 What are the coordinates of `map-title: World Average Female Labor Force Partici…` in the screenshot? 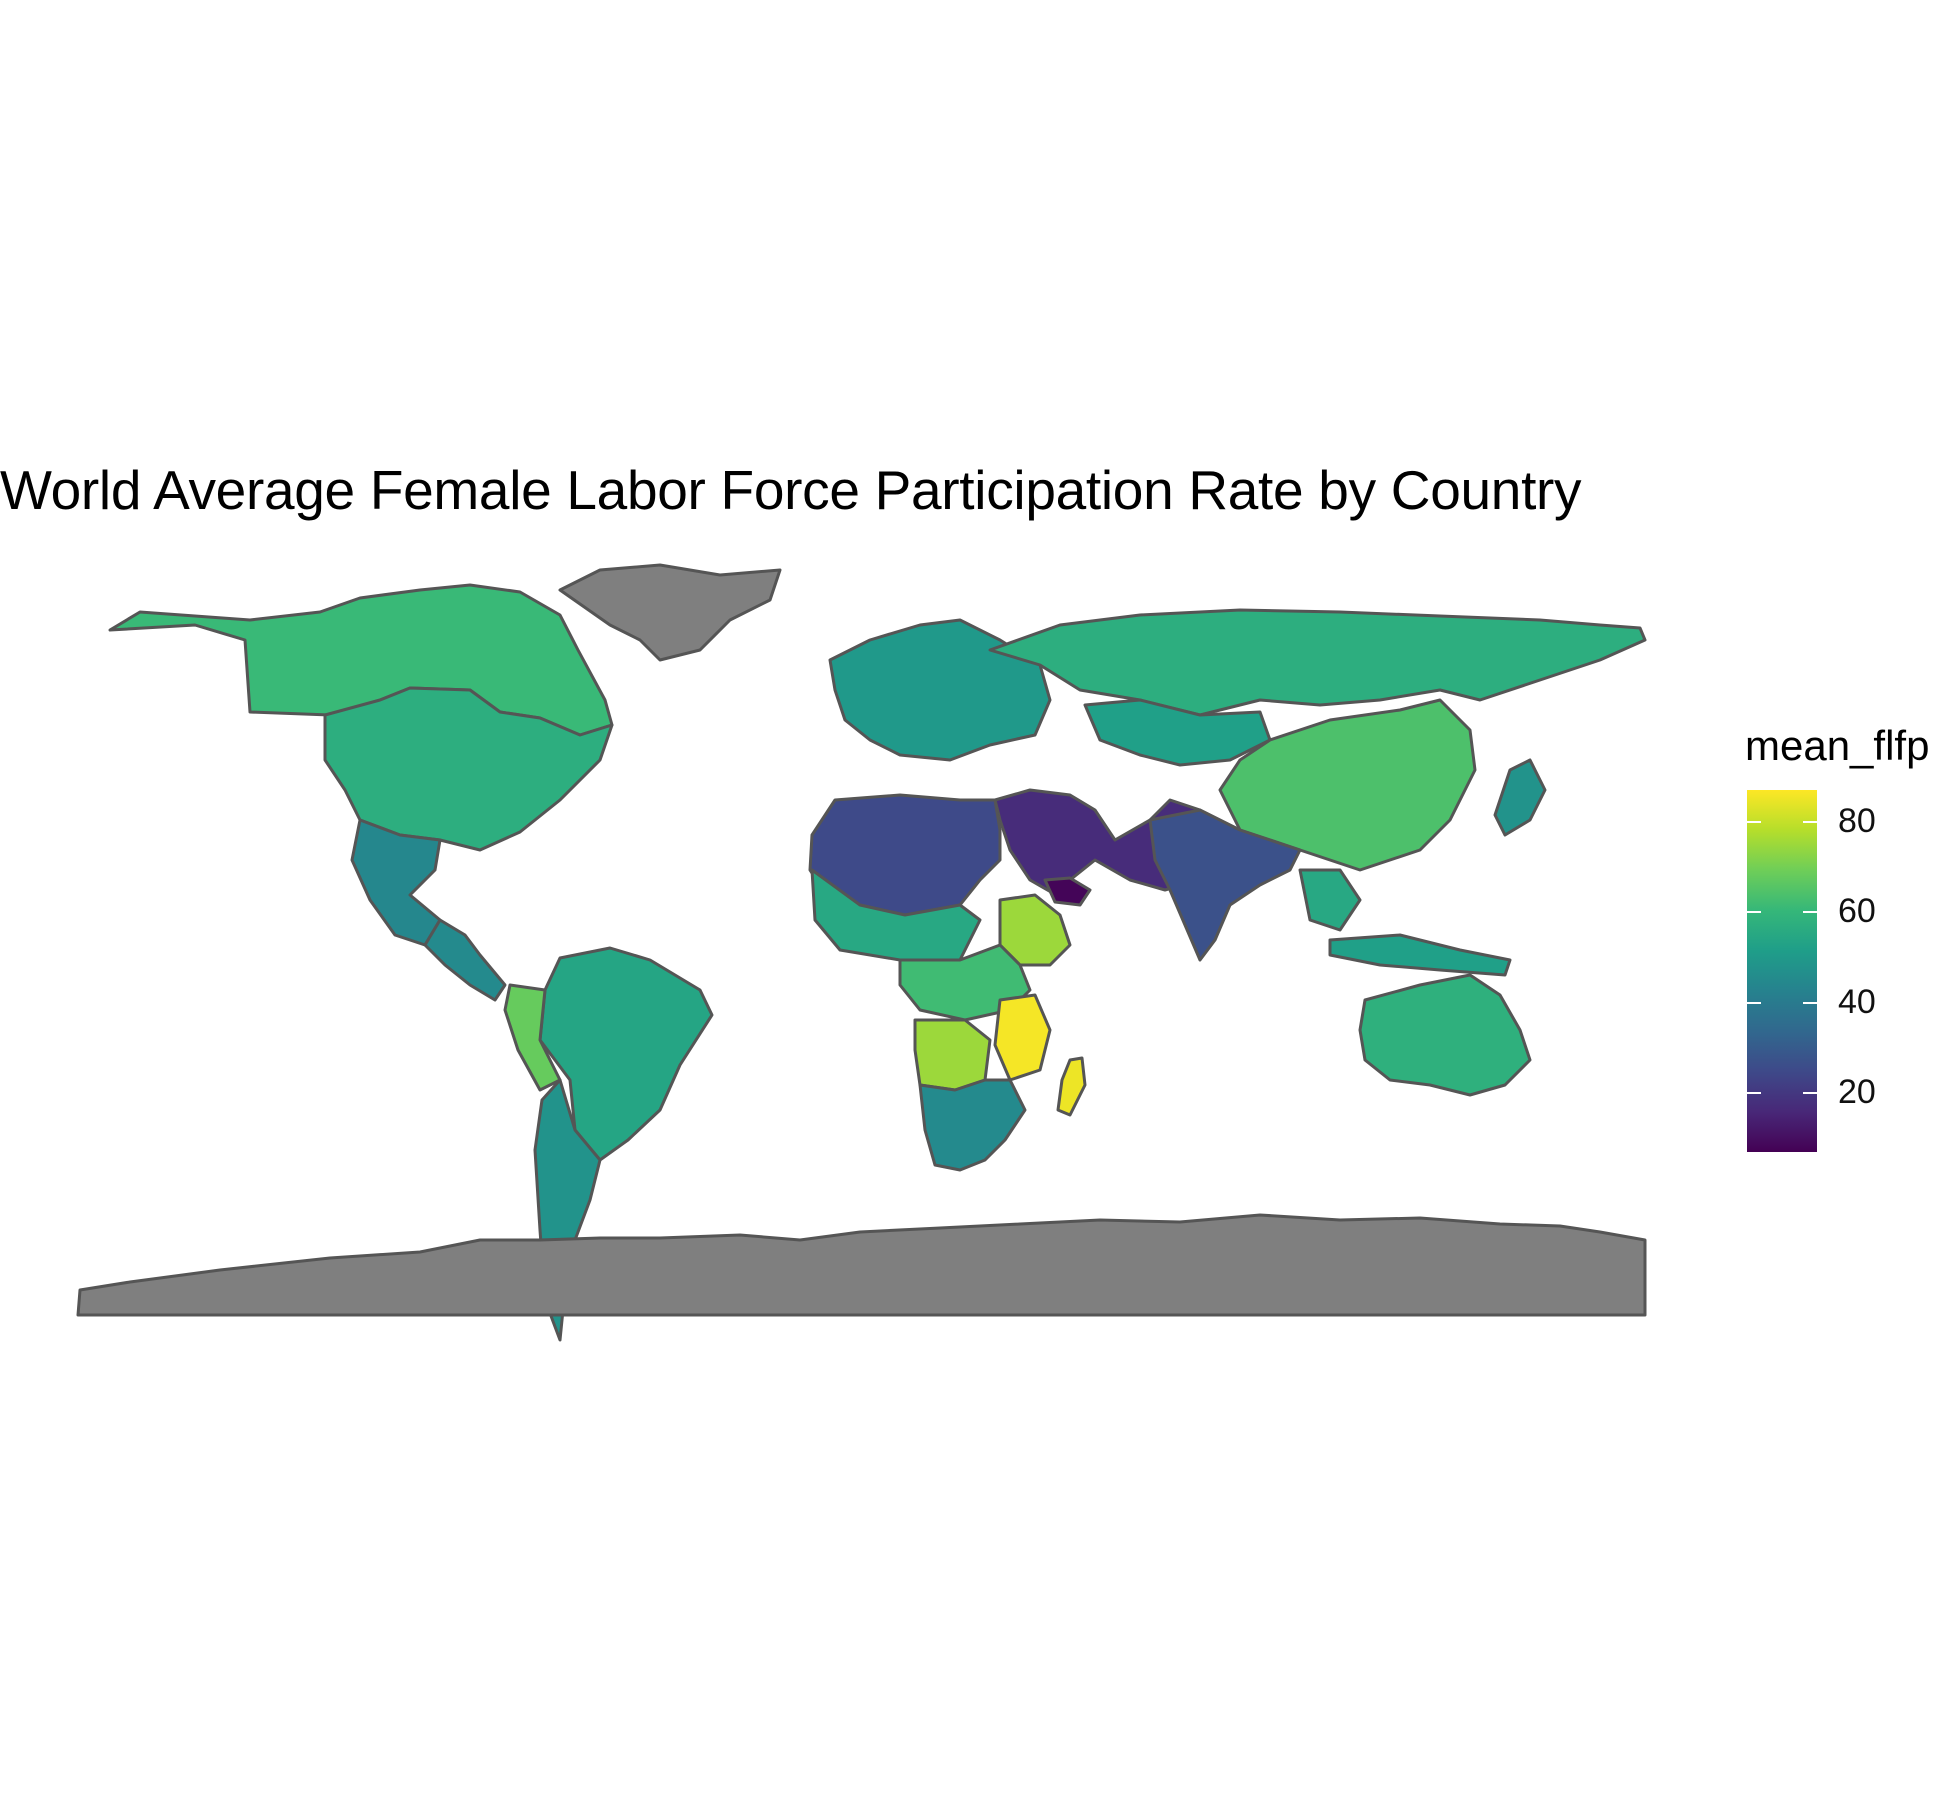 It's located at (791, 490).